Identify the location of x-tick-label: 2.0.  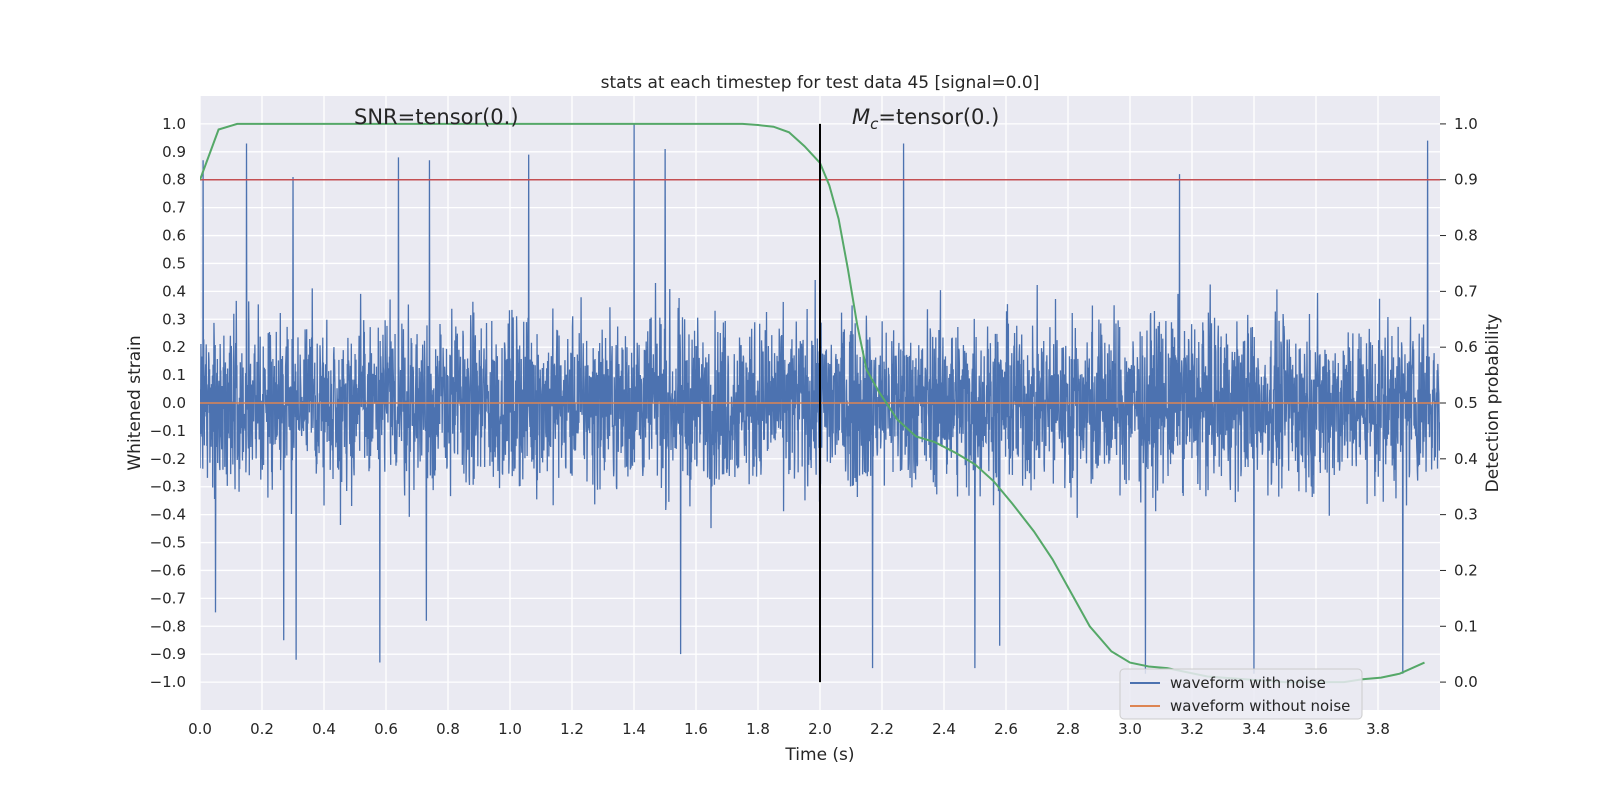
(820, 729).